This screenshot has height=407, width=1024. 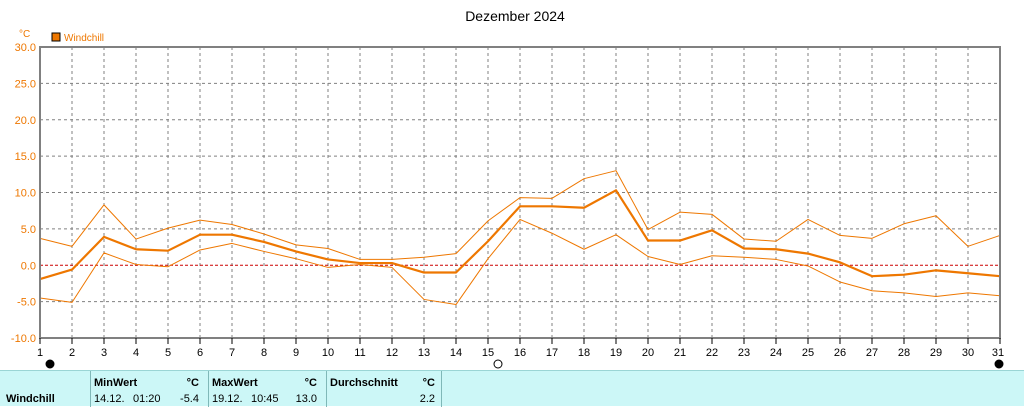 I want to click on x-tick-label: 18, so click(x=584, y=353).